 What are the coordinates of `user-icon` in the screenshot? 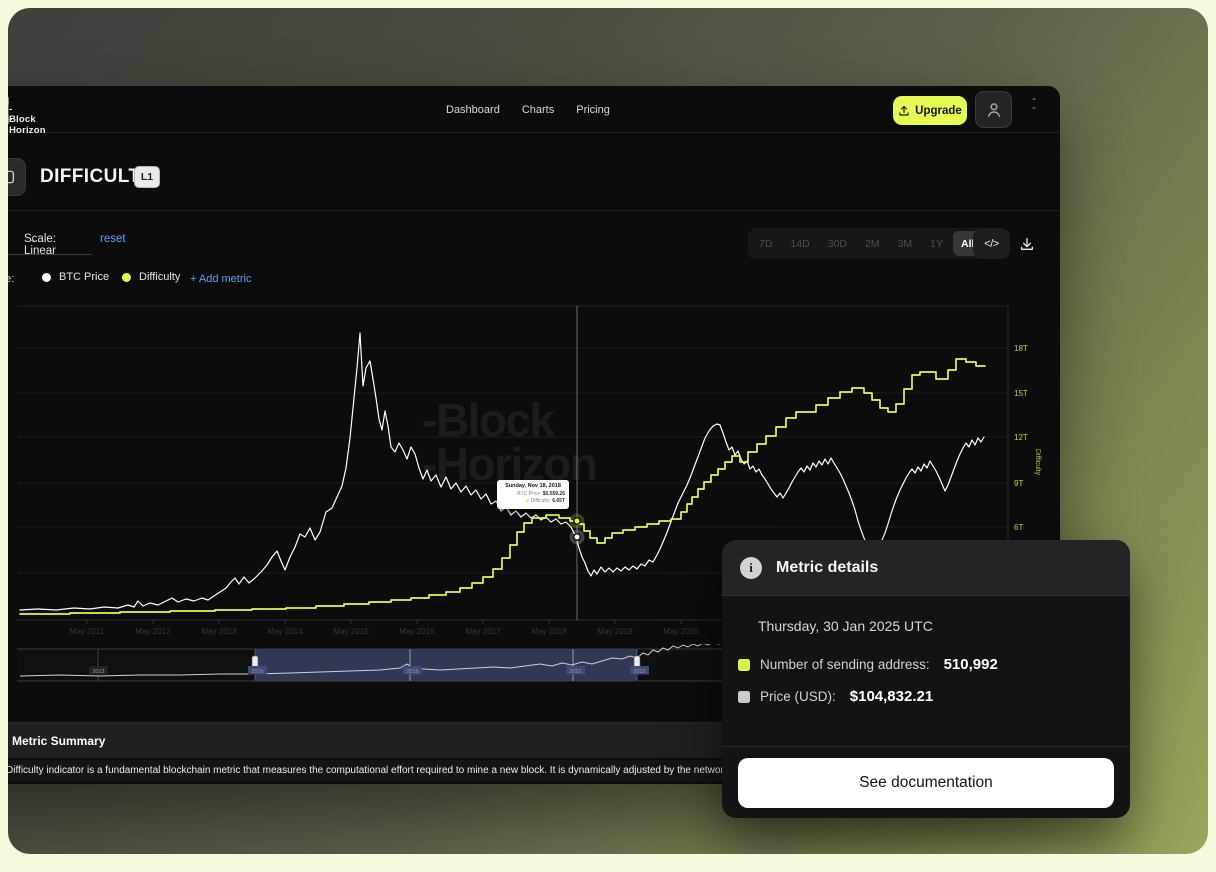 It's located at (993, 109).